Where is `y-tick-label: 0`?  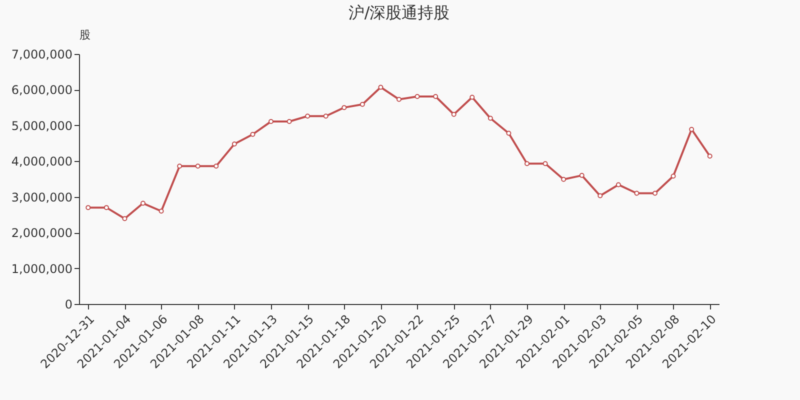 y-tick-label: 0 is located at coordinates (68, 305).